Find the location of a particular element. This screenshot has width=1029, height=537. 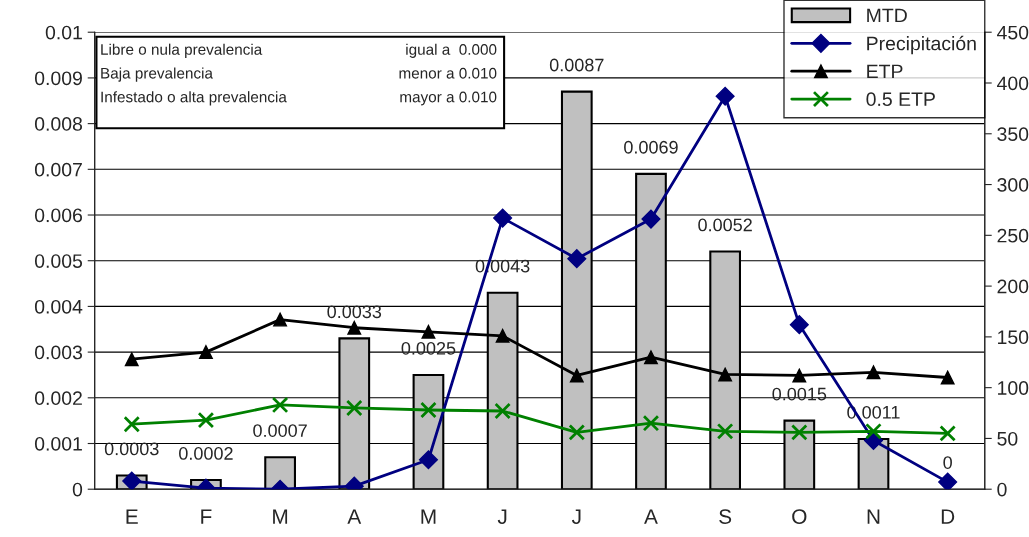

legend-label: ETP is located at coordinates (885, 71).